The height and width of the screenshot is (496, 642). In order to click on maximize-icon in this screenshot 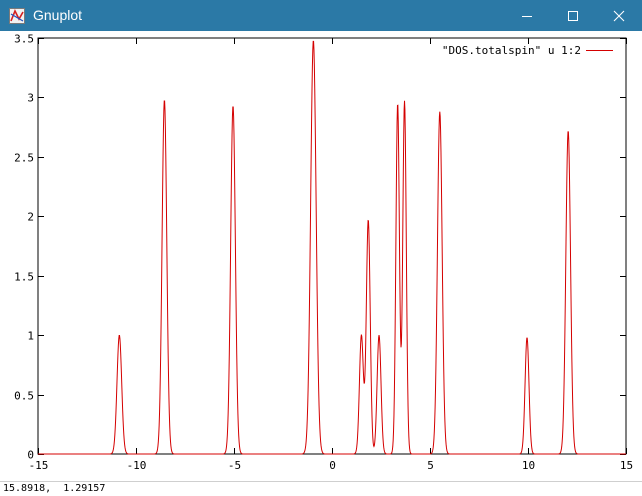, I will do `click(573, 15)`.